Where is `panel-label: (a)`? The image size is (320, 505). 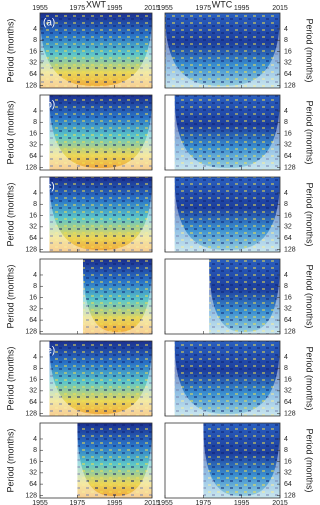 panel-label: (a) is located at coordinates (49, 23).